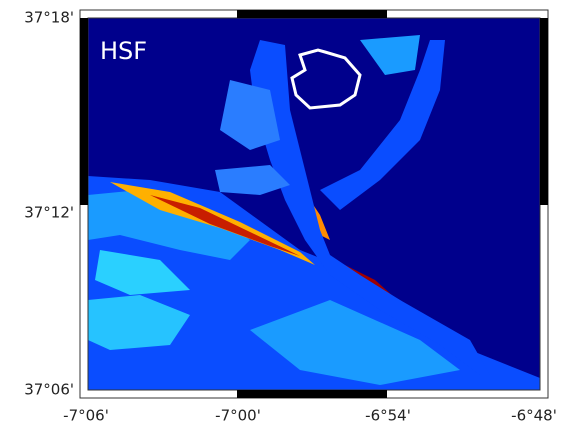  I want to click on lat-tick-label: 37°12', so click(49, 213).